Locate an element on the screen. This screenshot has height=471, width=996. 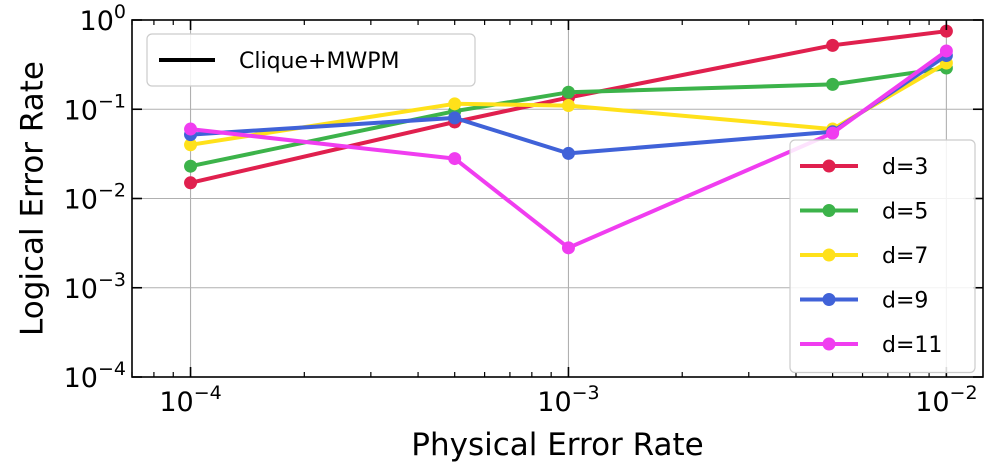
x-axis-tick-labels: 10⁻⁴ 10⁻³ 10⁻² is located at coordinates (568, 400).